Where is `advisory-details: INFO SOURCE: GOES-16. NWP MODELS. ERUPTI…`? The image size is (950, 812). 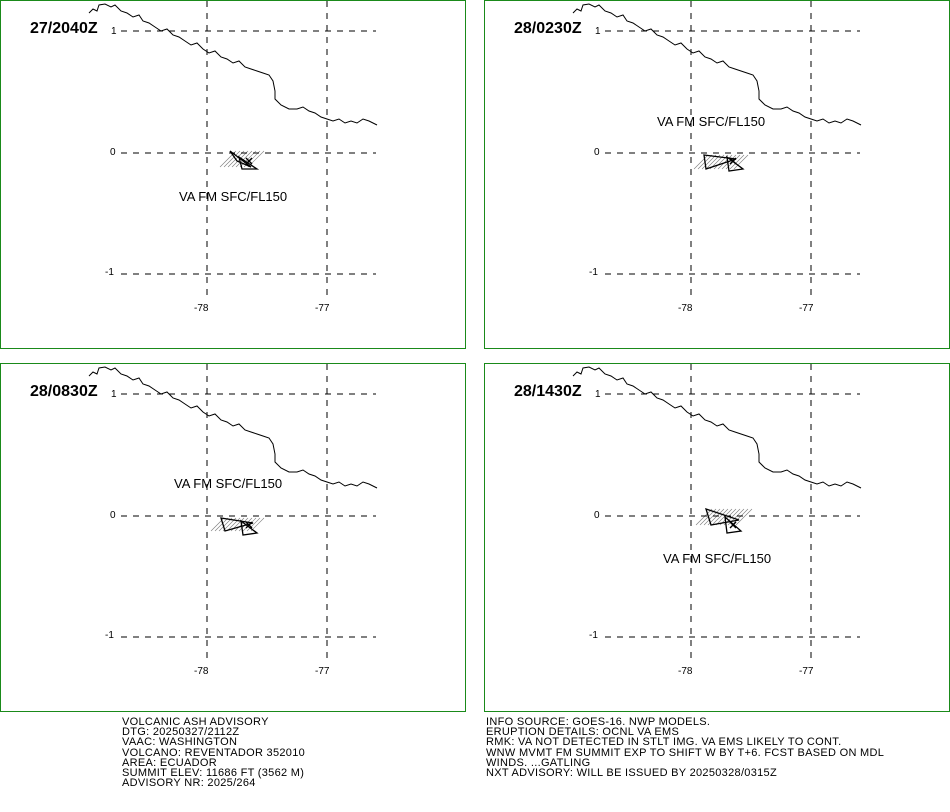
advisory-details: INFO SOURCE: GOES-16. NWP MODELS. ERUPTI… is located at coordinates (685, 748).